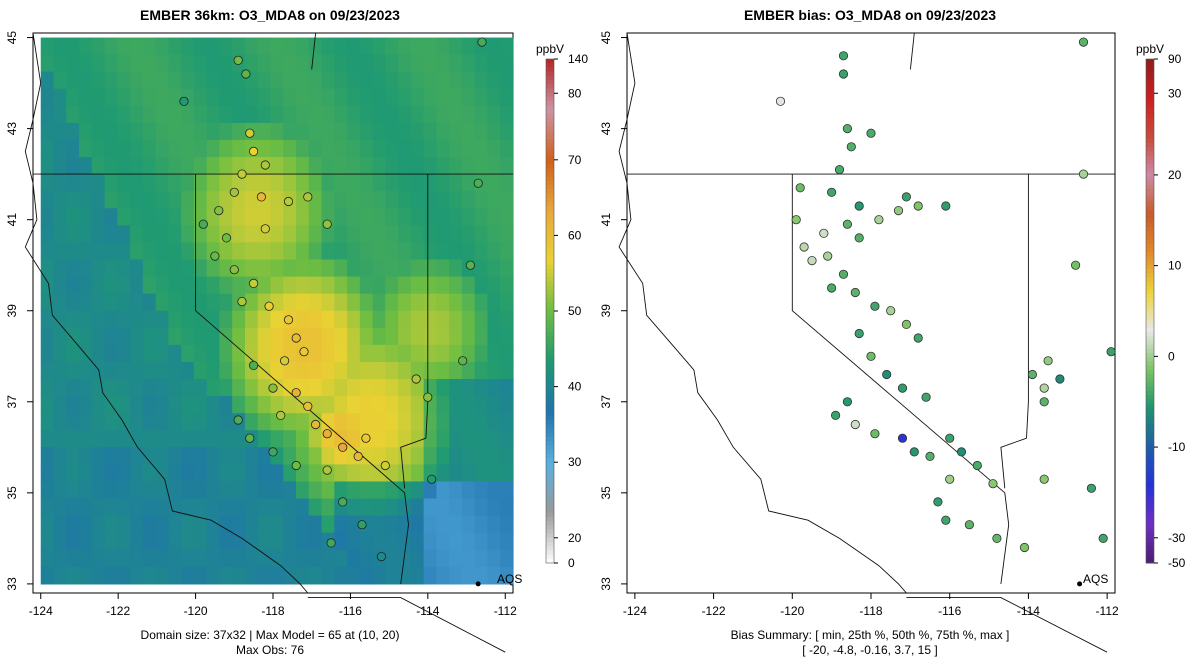 Image resolution: width=1200 pixels, height=672 pixels. Describe the element at coordinates (714, 611) in the screenshot. I see `x-tick-label: -122` at that location.